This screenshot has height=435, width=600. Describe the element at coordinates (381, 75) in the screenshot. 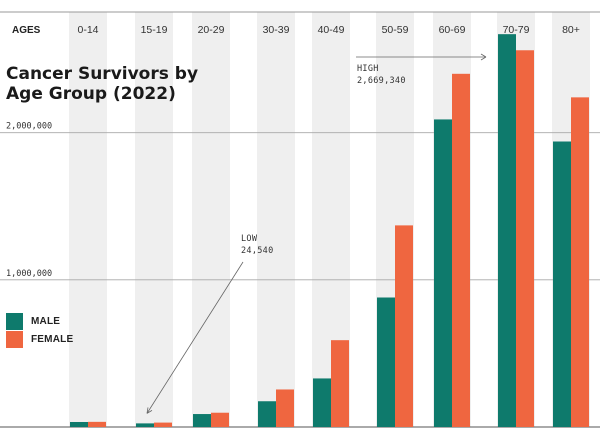

I see `high-annotation: HIGH 2,669,340` at that location.